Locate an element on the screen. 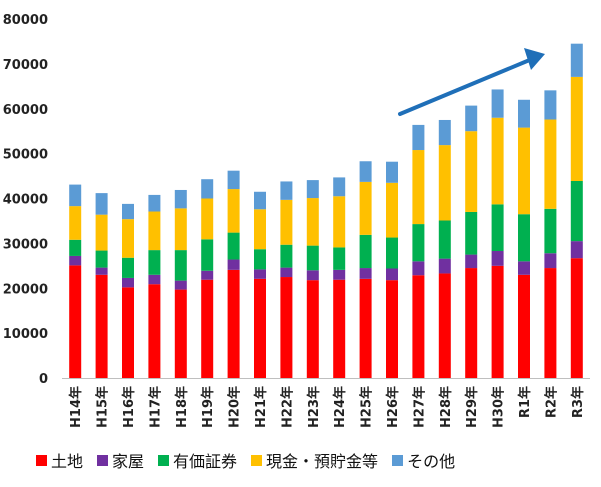  legend: 土地 家屋 有価証券 現金・預貯金等 その他 is located at coordinates (252, 460).